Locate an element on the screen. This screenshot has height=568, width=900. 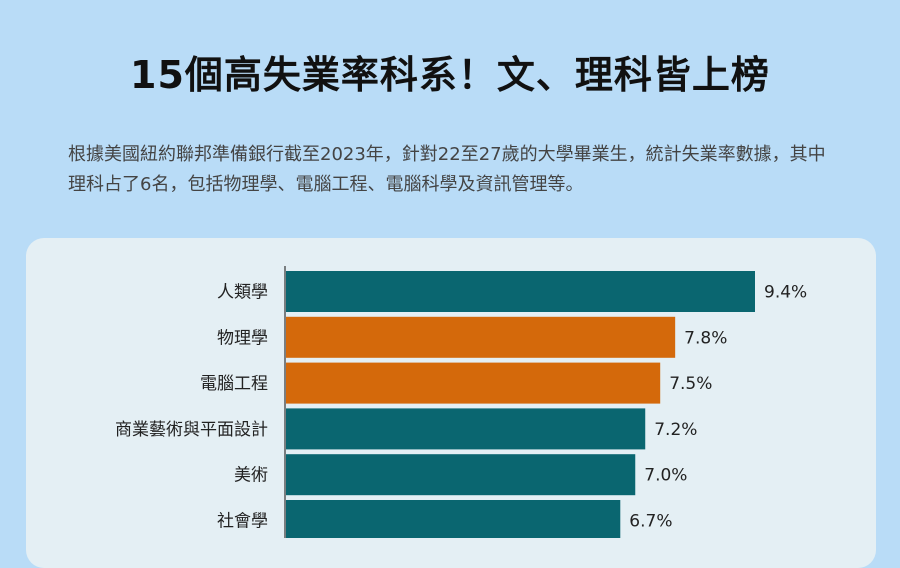
category-label: 電腦工程 is located at coordinates (234, 384).